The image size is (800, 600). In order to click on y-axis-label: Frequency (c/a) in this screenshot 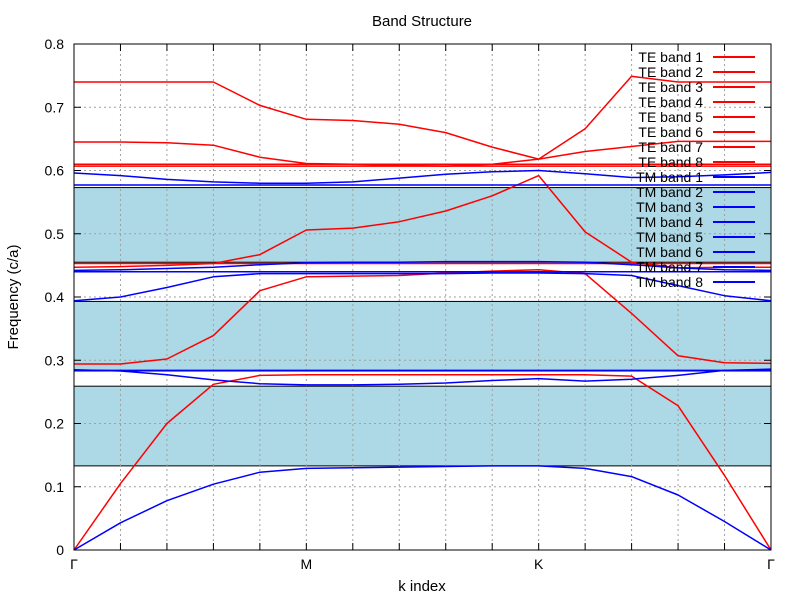, I will do `click(13, 296)`.